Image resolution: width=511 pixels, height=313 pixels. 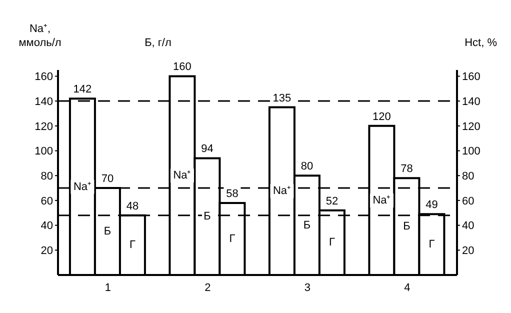 What do you see at coordinates (40, 36) in the screenshot?
I see `y-axis-title: Na⁺, ммоль/л` at bounding box center [40, 36].